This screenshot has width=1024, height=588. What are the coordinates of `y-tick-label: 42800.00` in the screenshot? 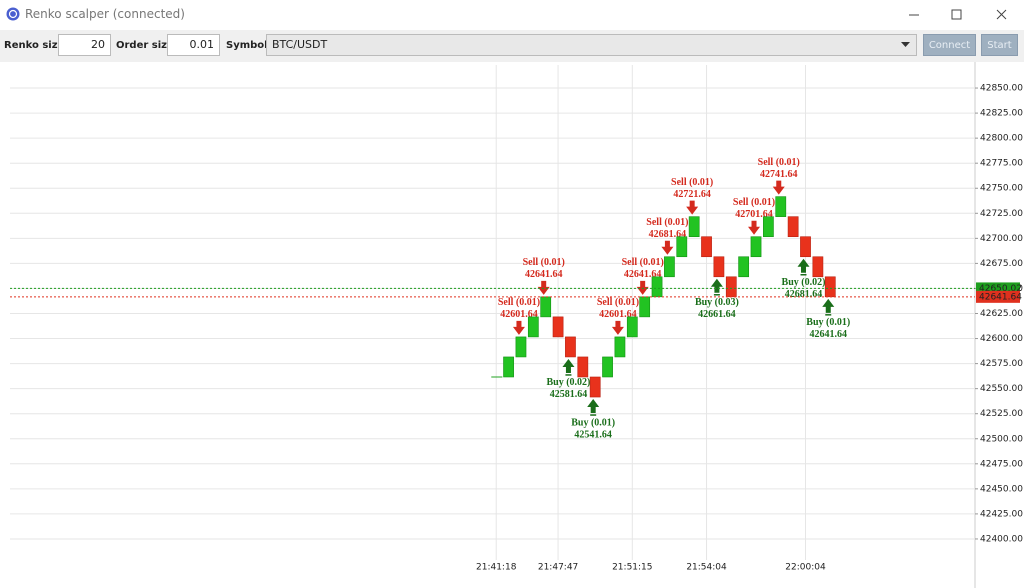 It's located at (1001, 139).